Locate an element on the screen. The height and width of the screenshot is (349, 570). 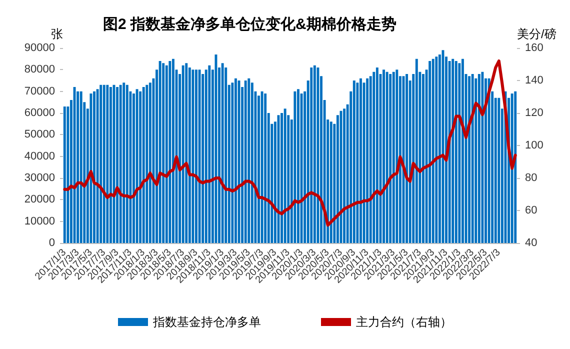
y-tick-label: 20000 is located at coordinates (39, 200).